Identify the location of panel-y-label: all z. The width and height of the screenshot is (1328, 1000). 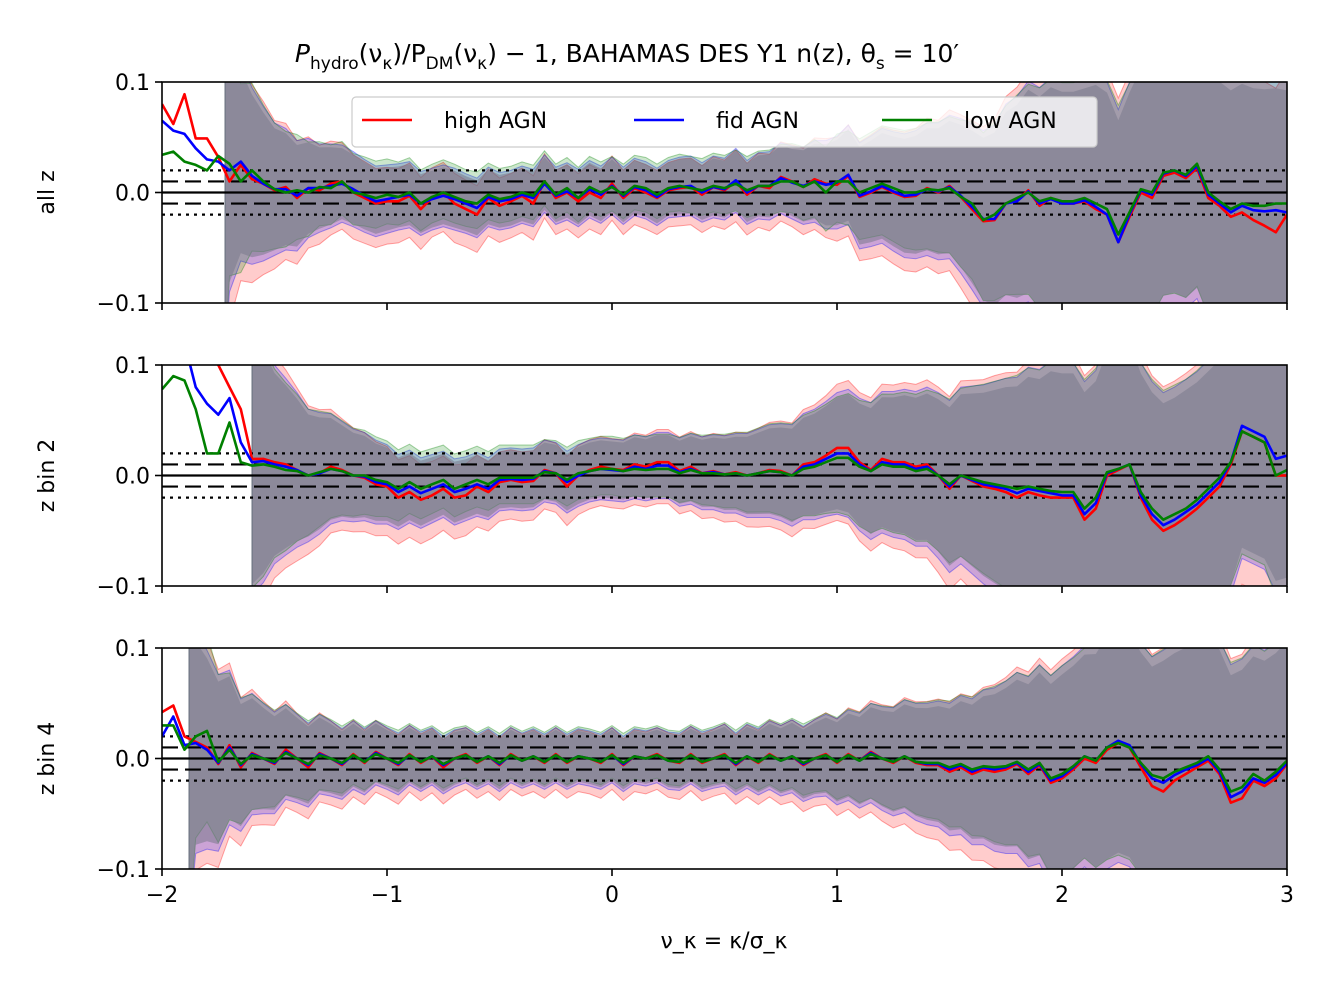
(47, 192).